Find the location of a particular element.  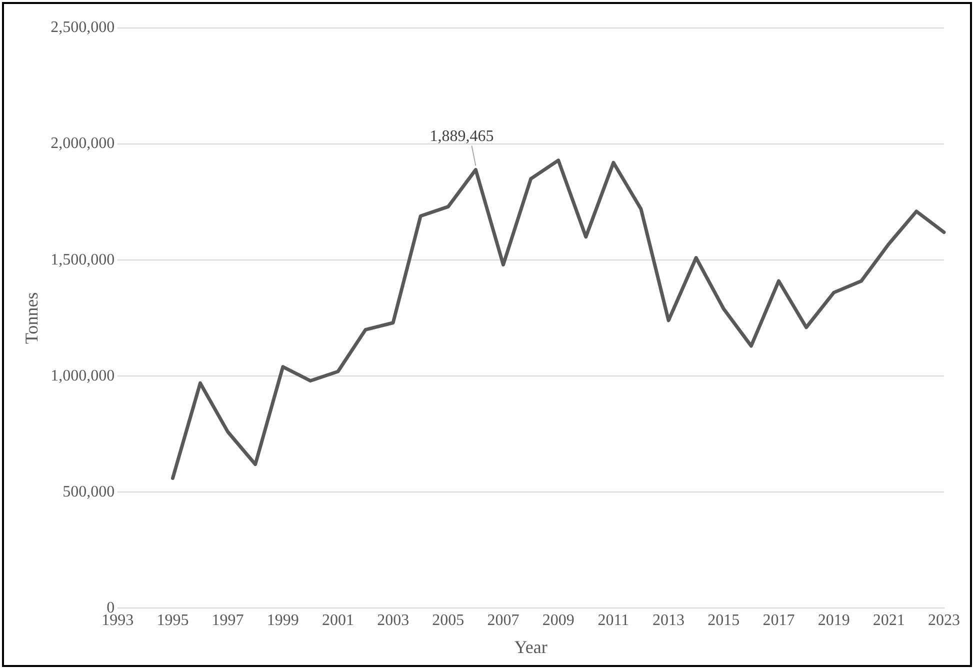

x-tick-label: 2003 is located at coordinates (393, 621).